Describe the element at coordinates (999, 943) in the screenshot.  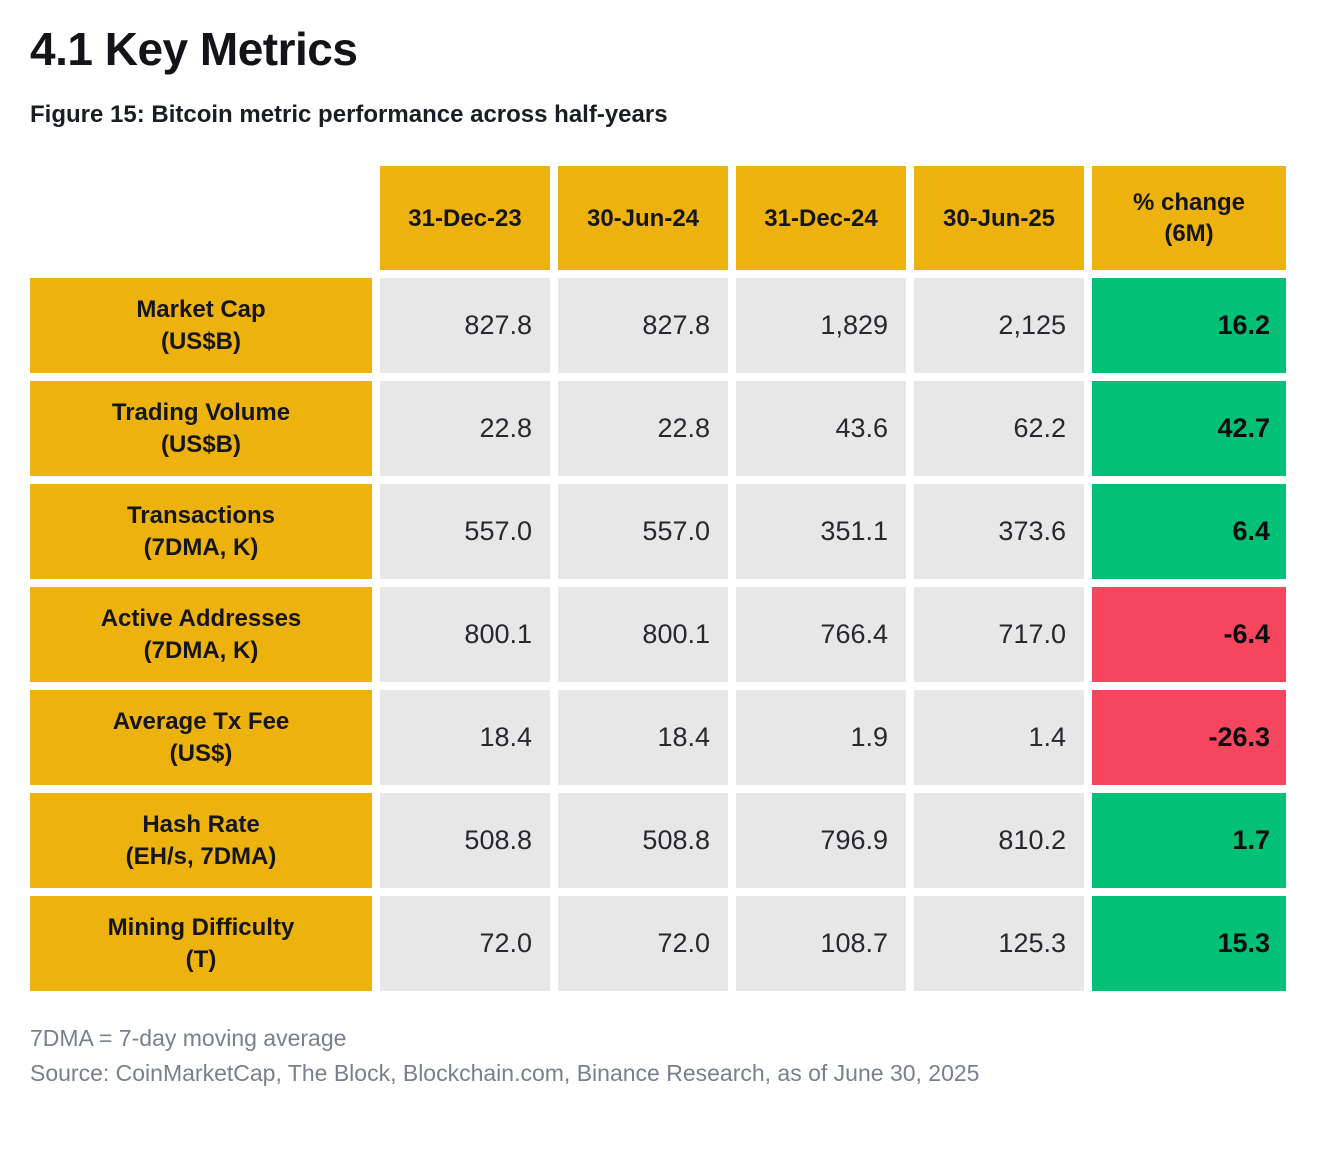
I see `table-cell: 125.3` at that location.